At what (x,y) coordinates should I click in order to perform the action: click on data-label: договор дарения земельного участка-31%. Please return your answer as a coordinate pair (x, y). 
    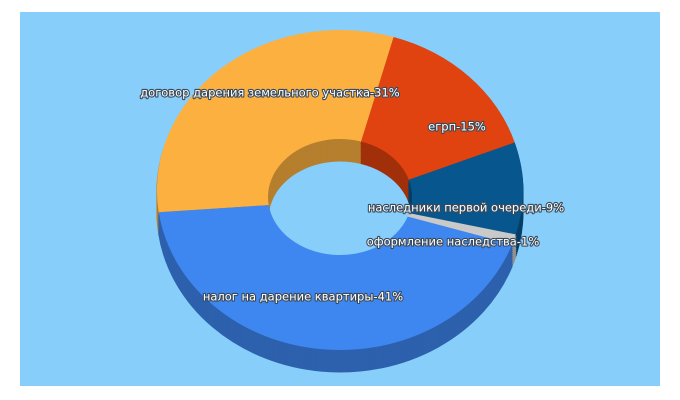
    Looking at the image, I should click on (270, 93).